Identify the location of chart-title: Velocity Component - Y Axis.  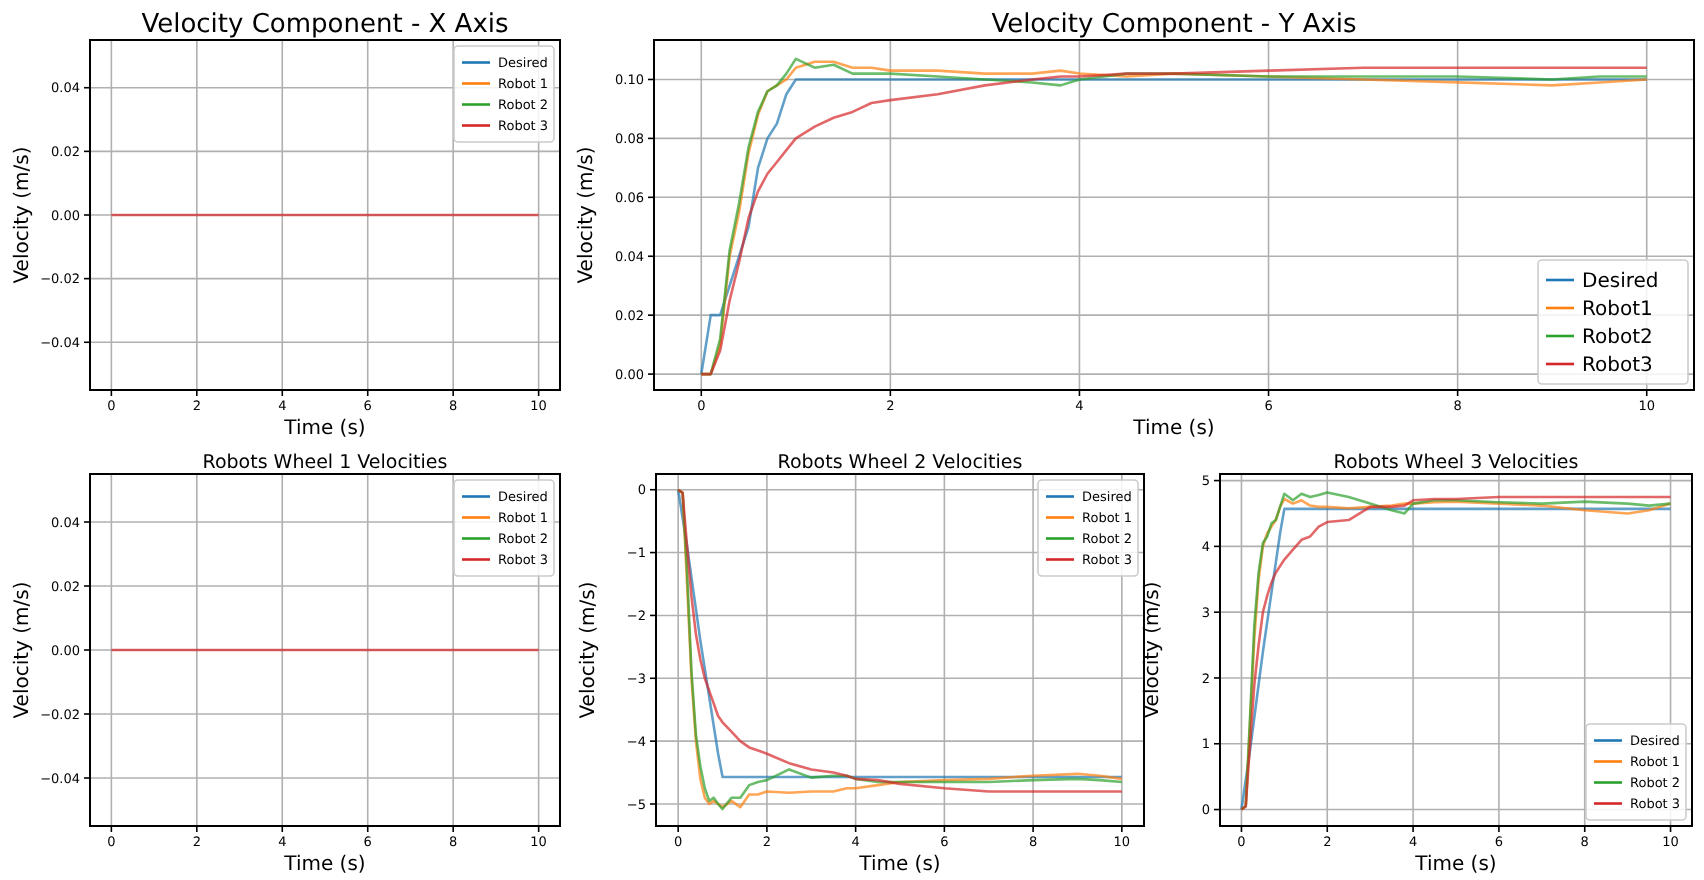
(1174, 25).